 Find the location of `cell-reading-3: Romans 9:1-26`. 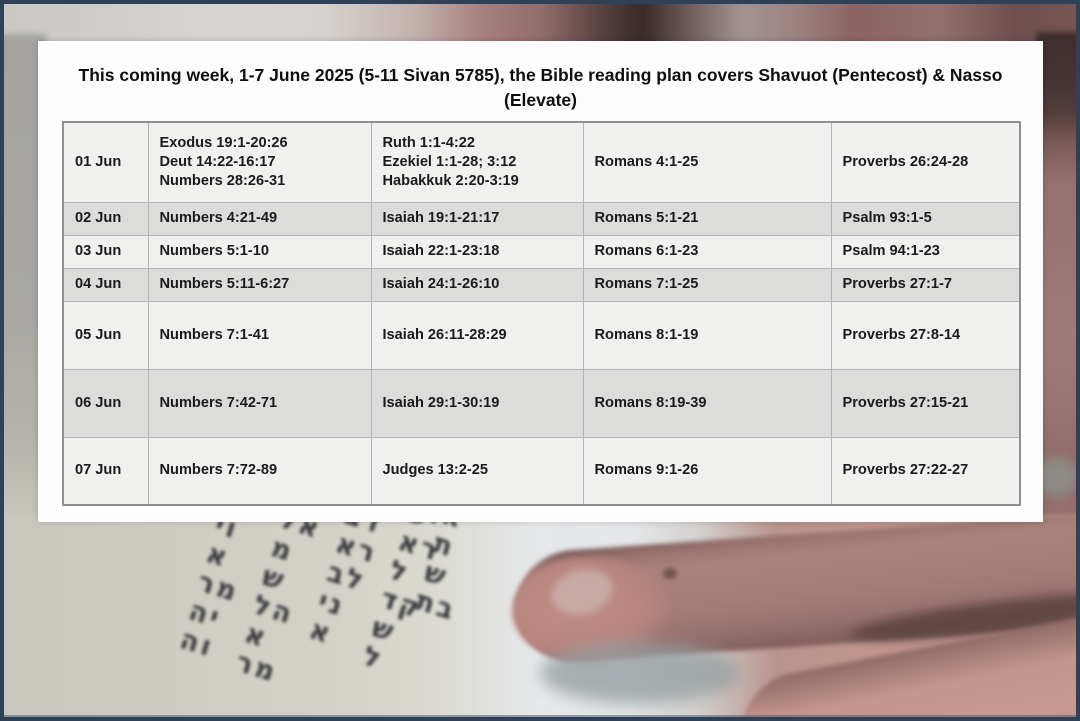

cell-reading-3: Romans 9:1-26 is located at coordinates (707, 471).